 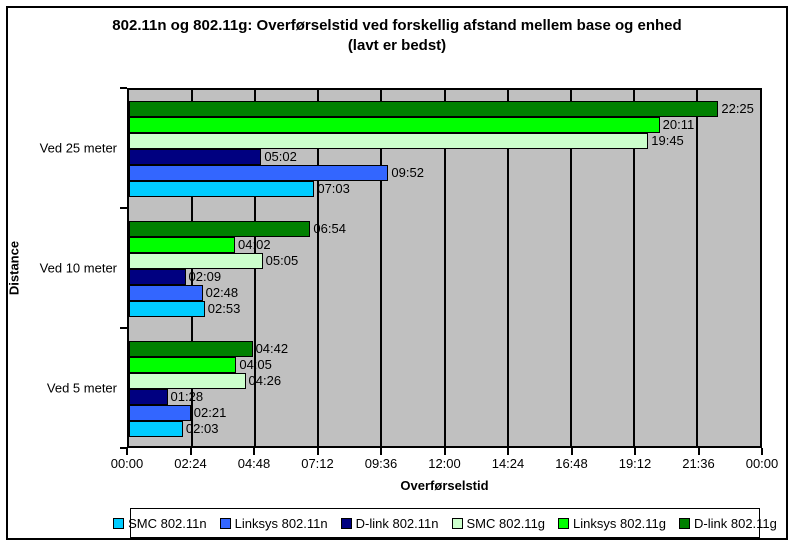 I want to click on bar-row: 05:05, so click(x=444, y=261).